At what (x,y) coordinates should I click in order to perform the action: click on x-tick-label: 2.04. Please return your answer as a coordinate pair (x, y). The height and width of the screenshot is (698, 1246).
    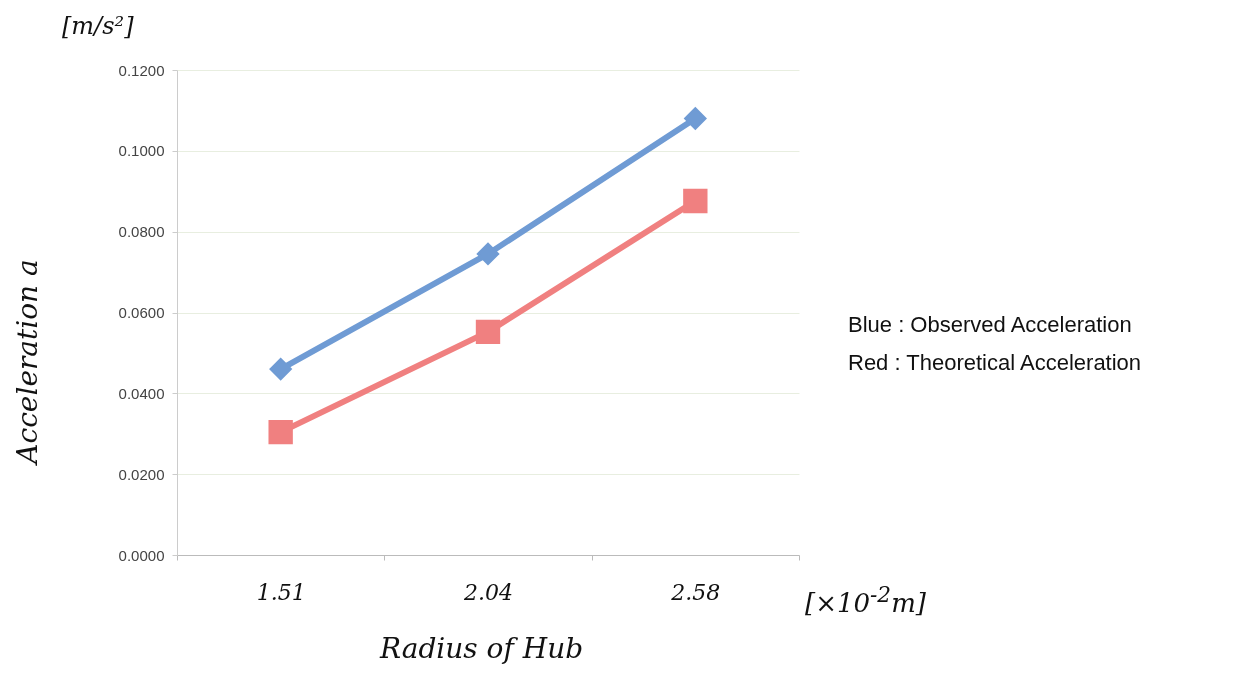
    Looking at the image, I should click on (488, 592).